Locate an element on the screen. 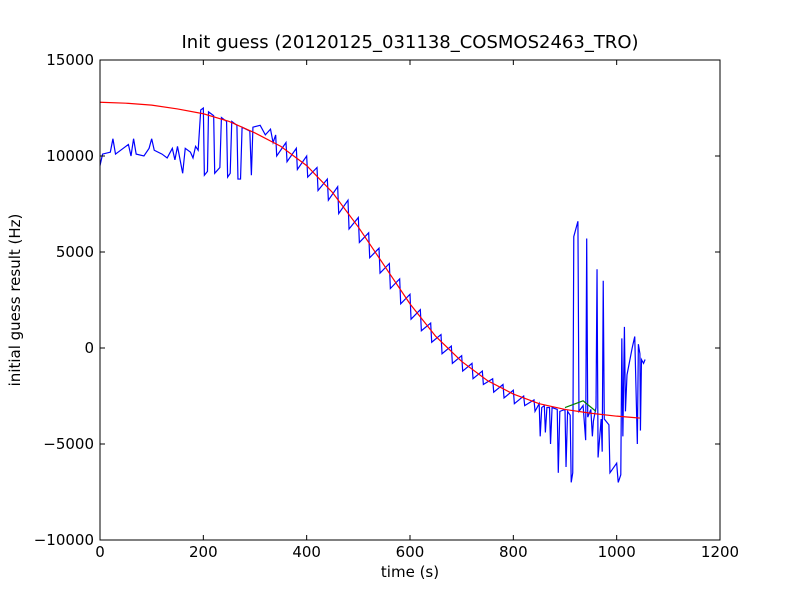 The height and width of the screenshot is (600, 800). x-tick-label: 1200 is located at coordinates (720, 552).